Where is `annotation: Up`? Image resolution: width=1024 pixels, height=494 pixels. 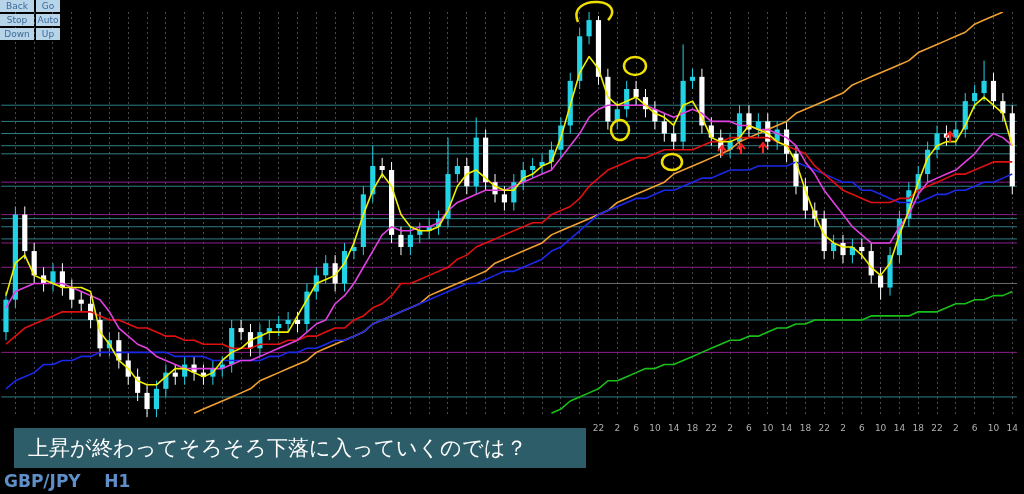
annotation: Up is located at coordinates (48, 34).